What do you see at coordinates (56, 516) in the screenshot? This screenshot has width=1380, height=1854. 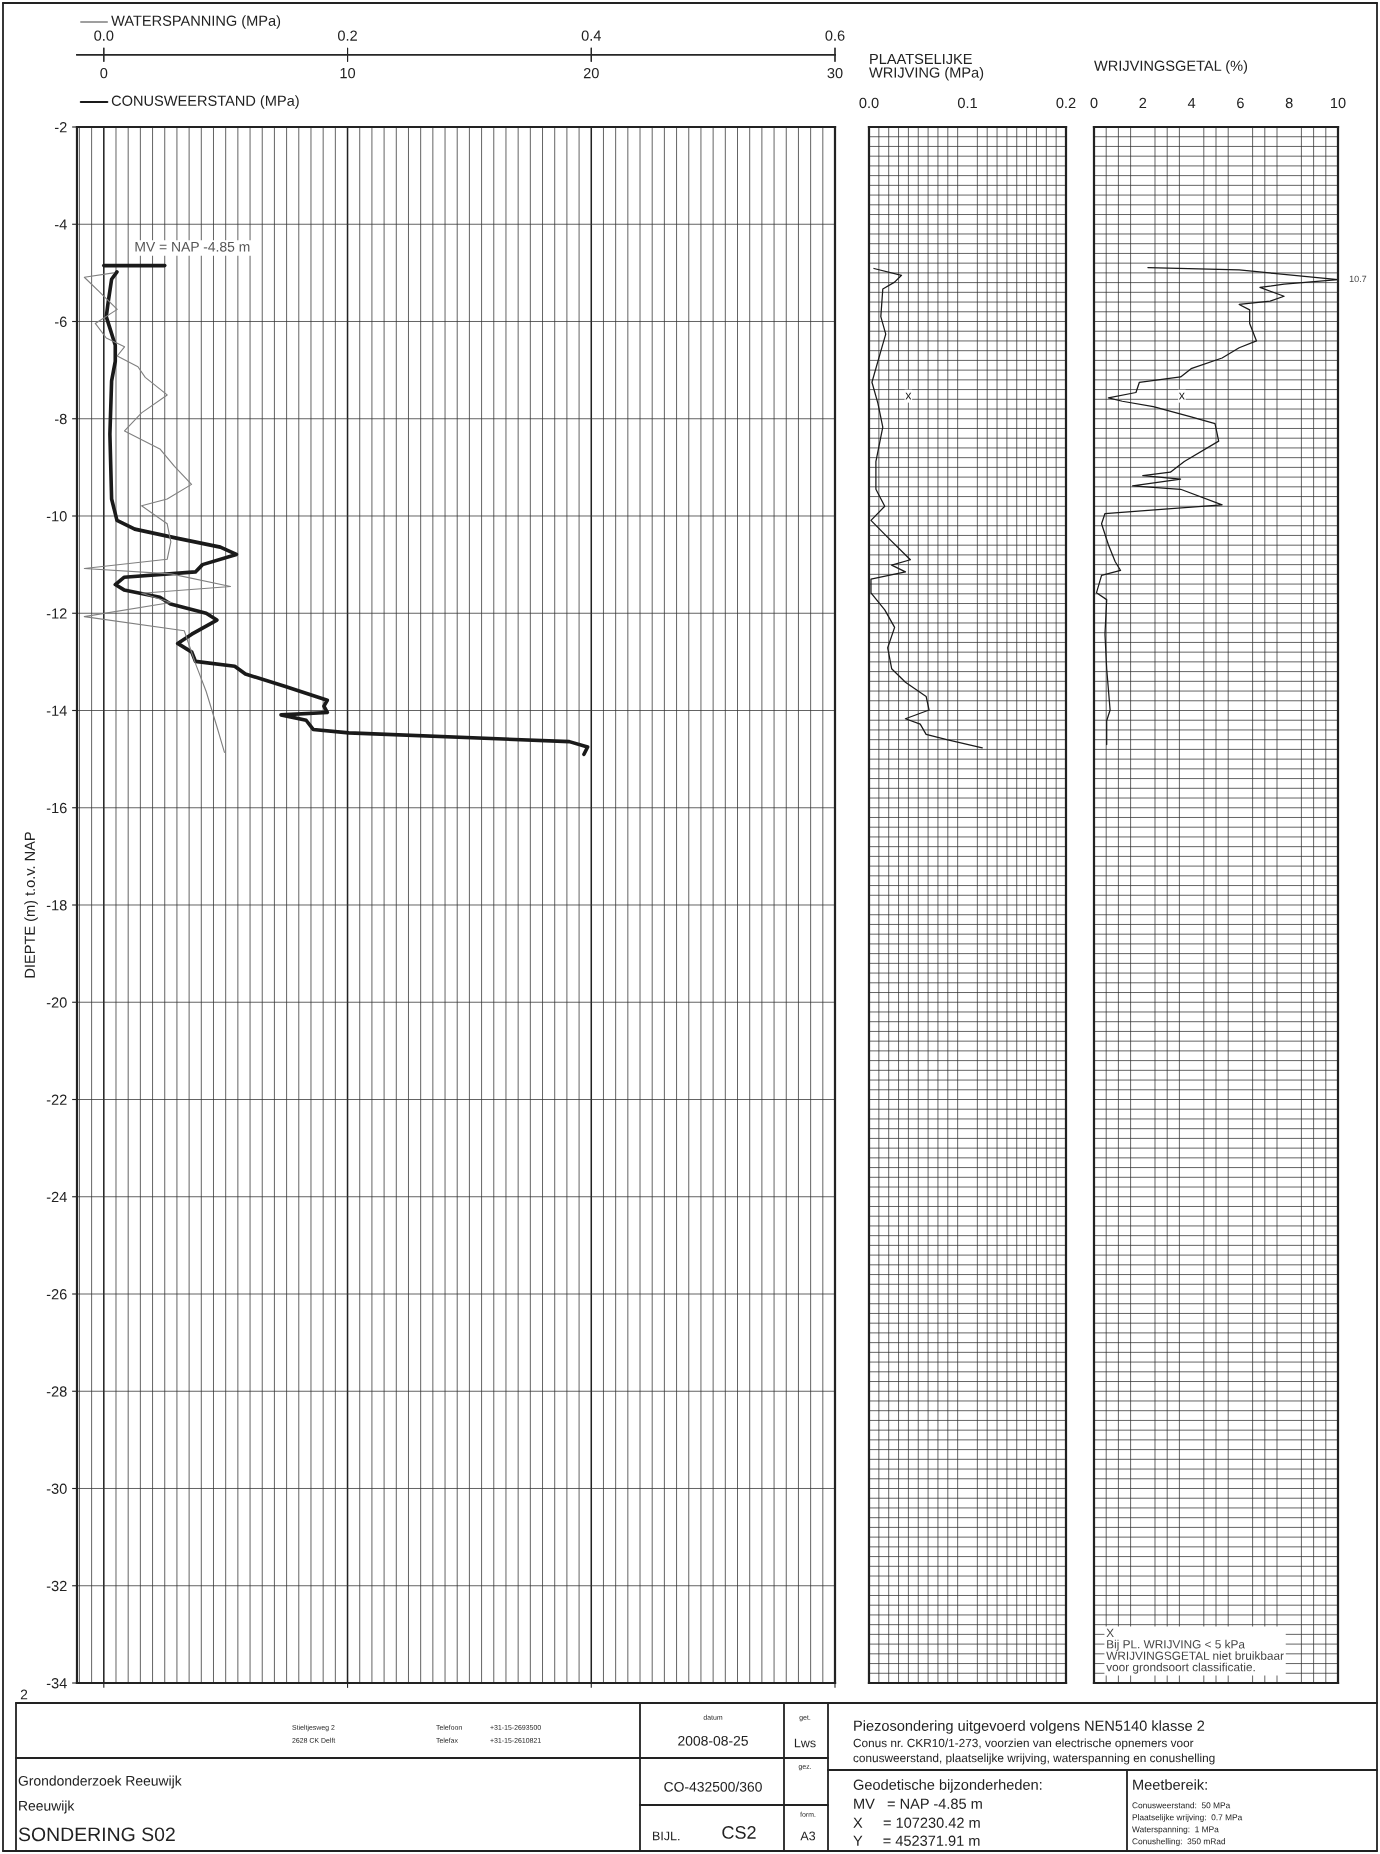 I see `y-tick-label: -10` at bounding box center [56, 516].